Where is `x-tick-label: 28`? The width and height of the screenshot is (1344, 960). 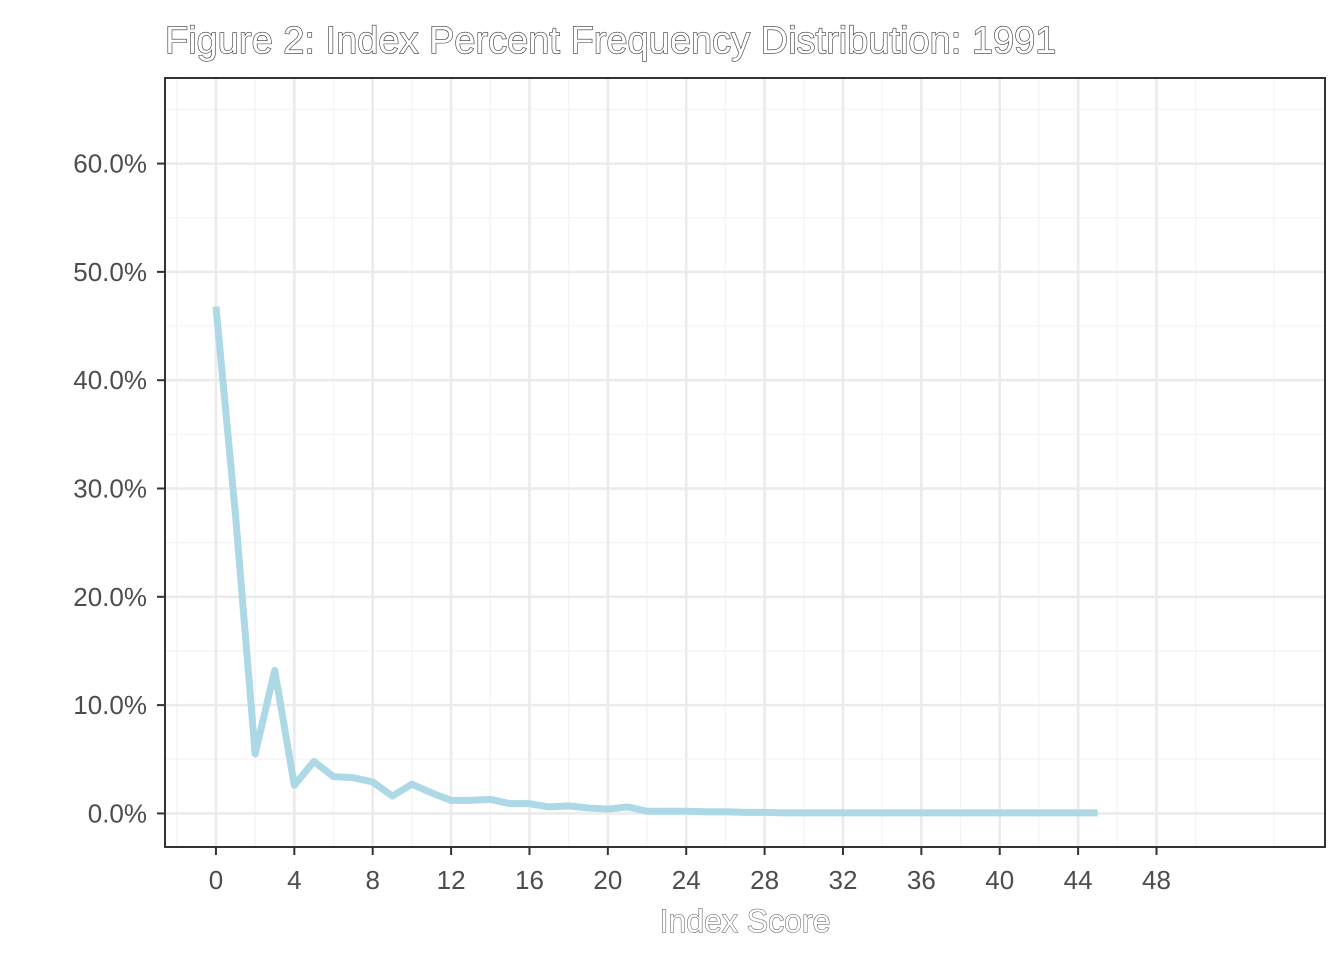
x-tick-label: 28 is located at coordinates (764, 880).